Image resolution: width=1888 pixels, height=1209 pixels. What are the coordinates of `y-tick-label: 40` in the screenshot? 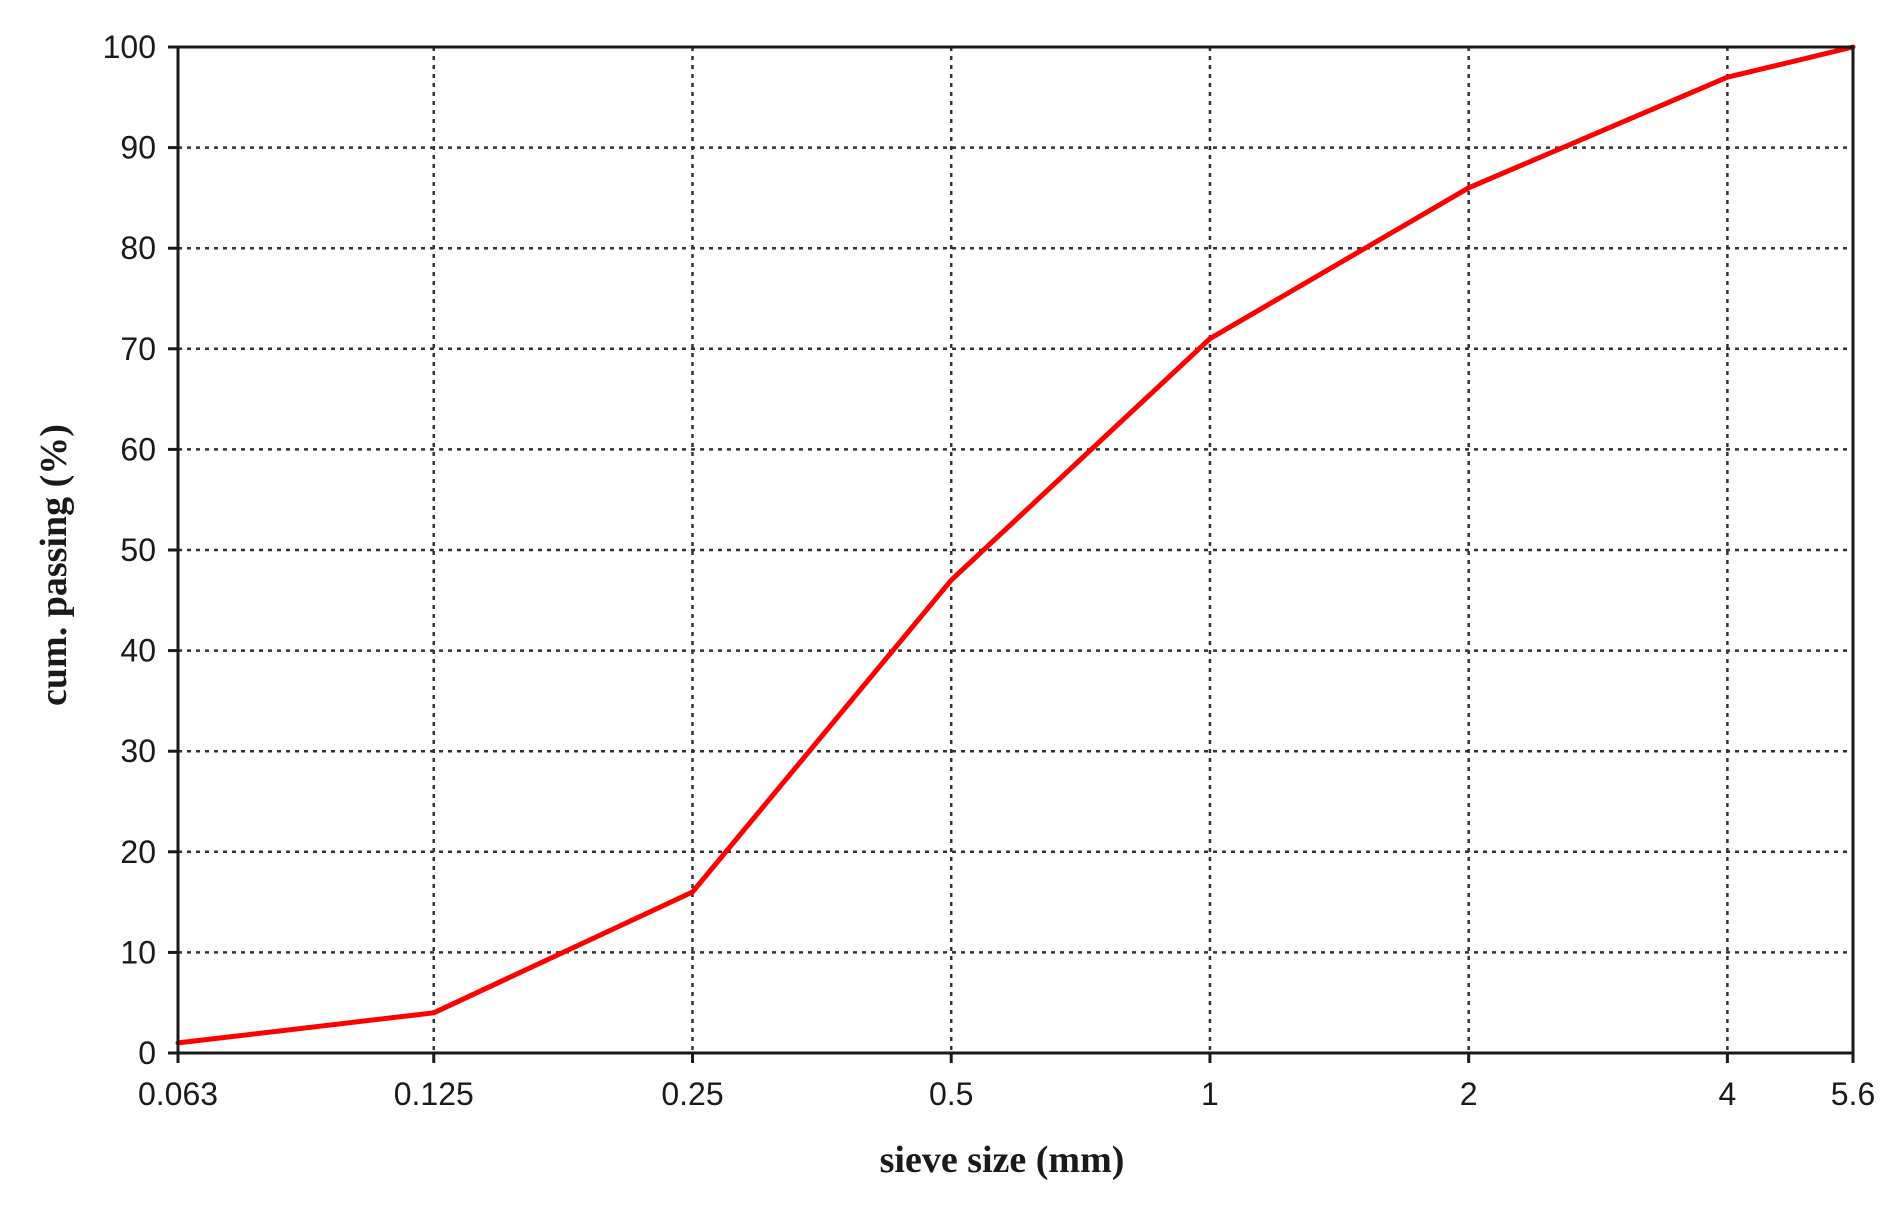 It's located at (138, 651).